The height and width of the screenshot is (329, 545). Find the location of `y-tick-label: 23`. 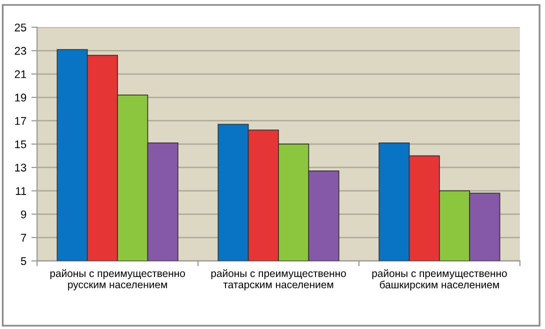

y-tick-label: 23 is located at coordinates (20, 50).